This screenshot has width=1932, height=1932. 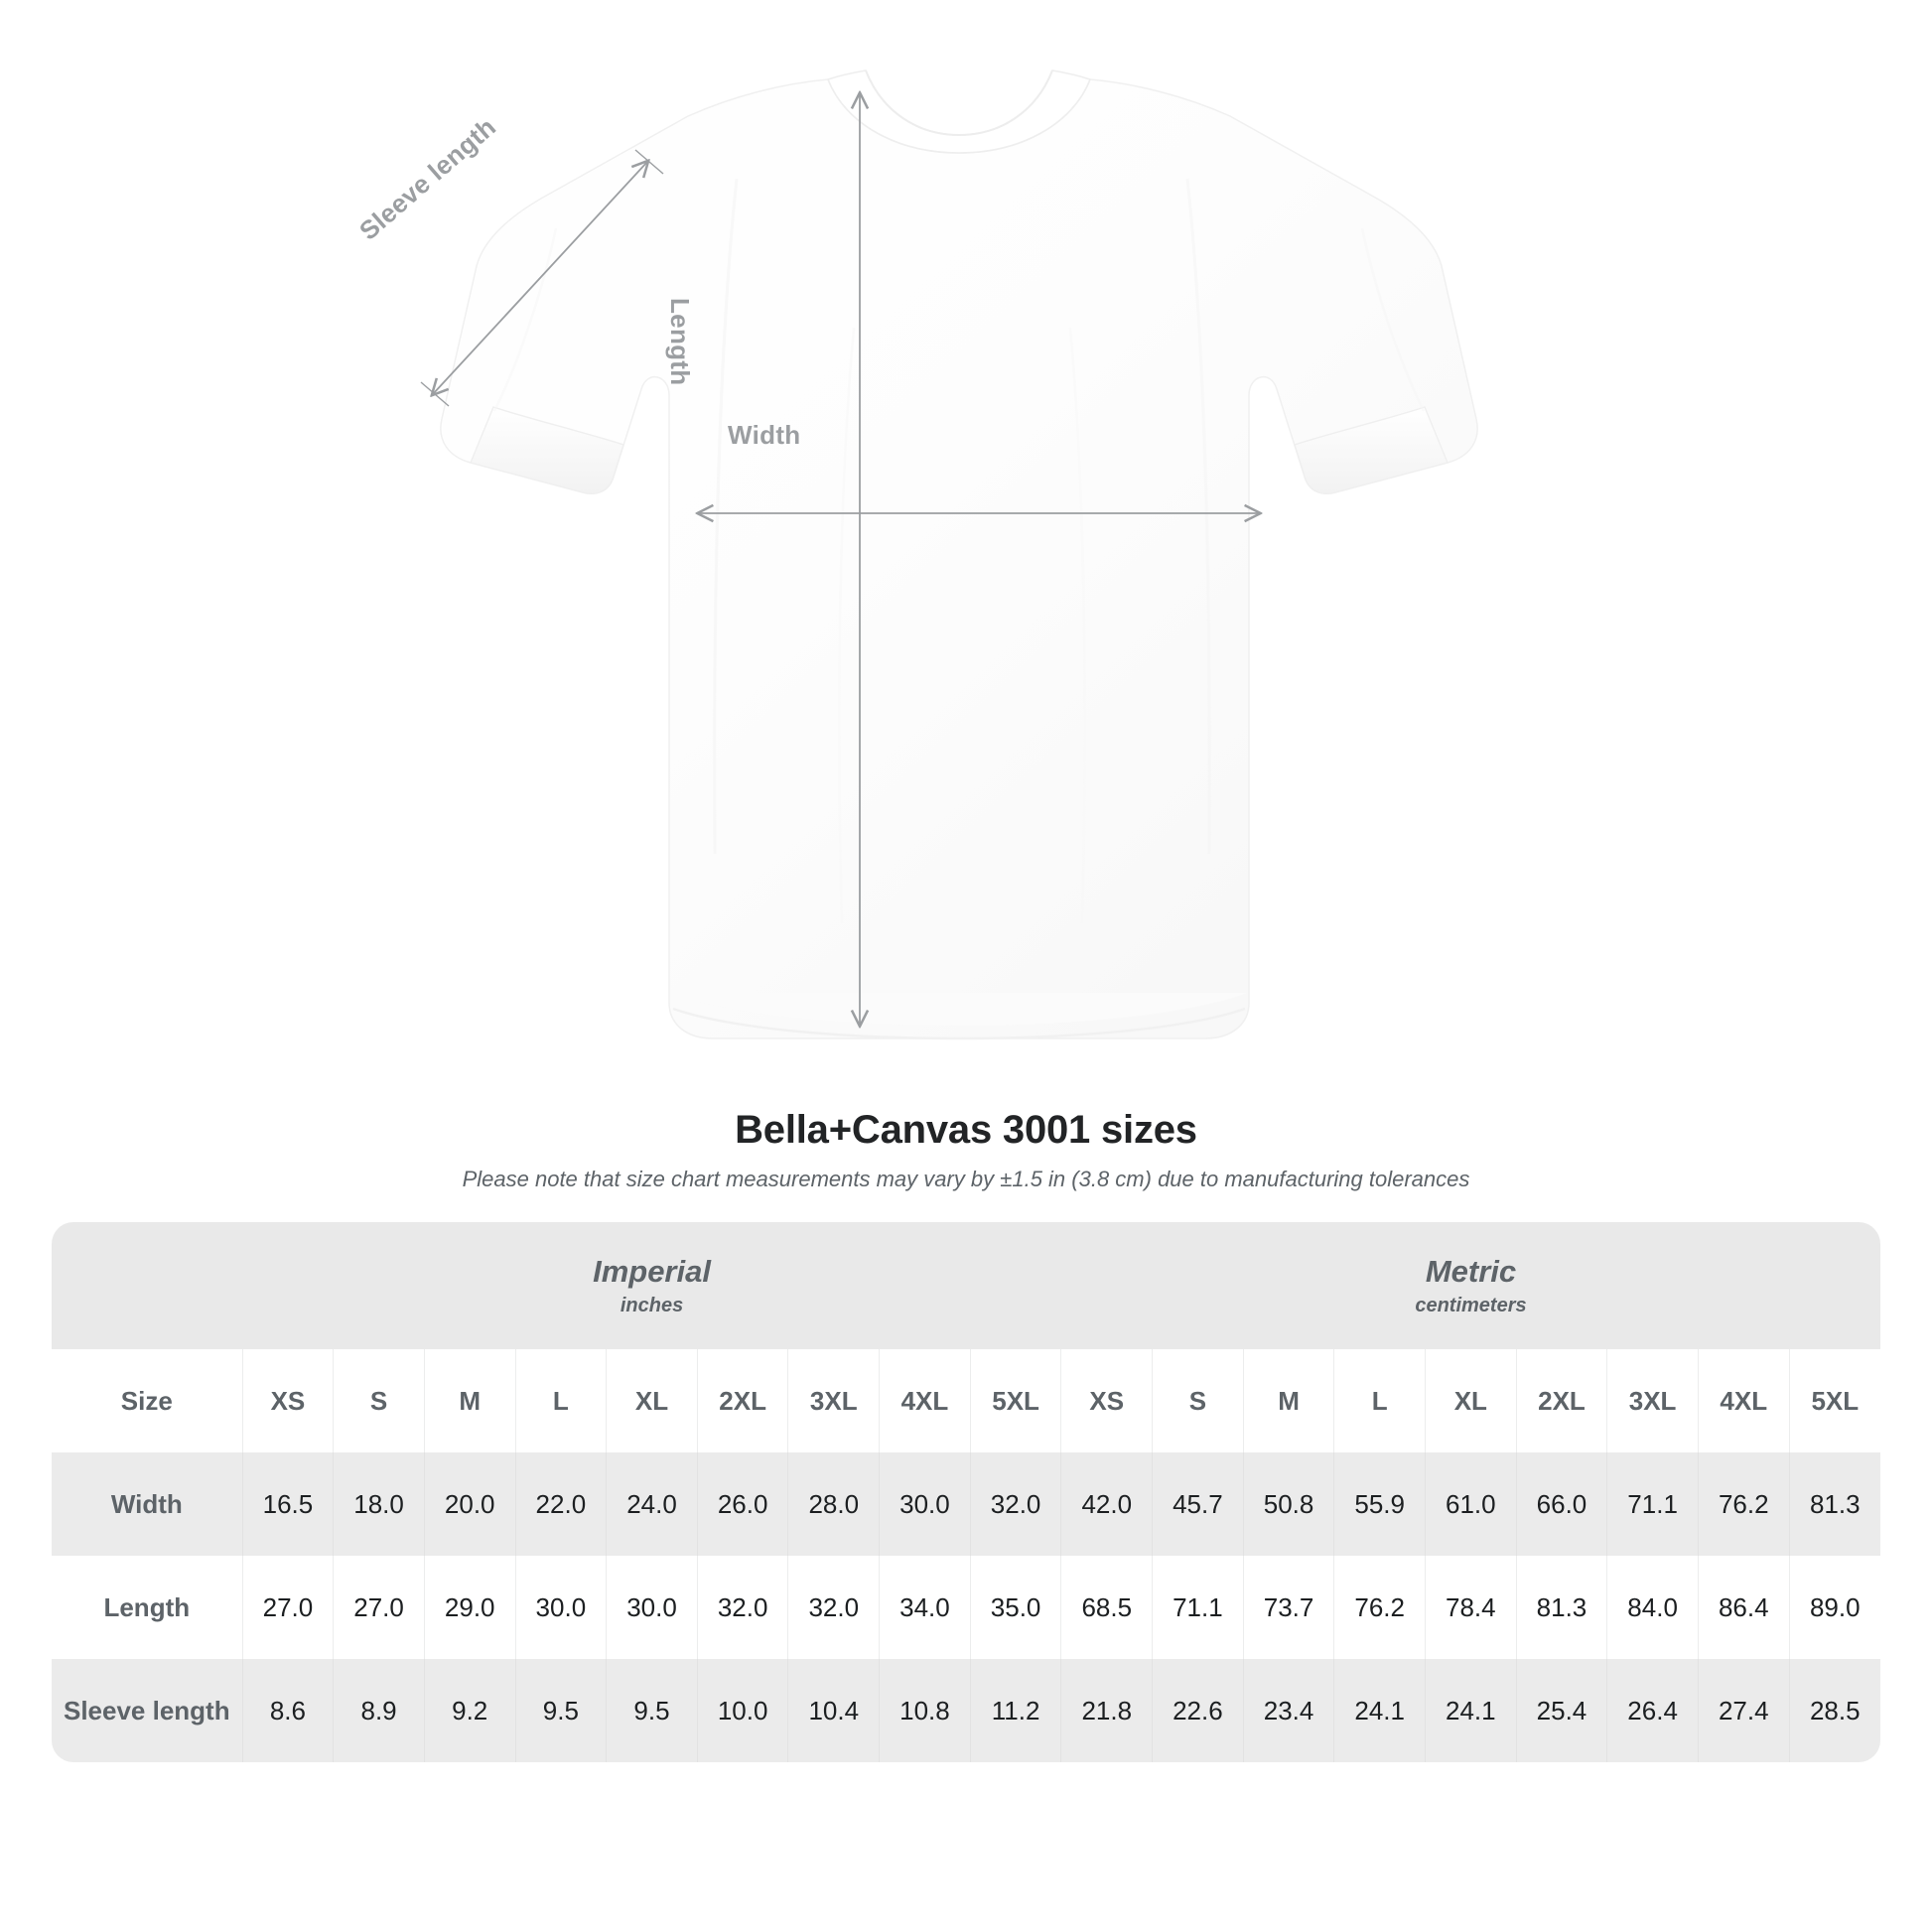 What do you see at coordinates (1471, 1271) in the screenshot?
I see `metric-name: Metric` at bounding box center [1471, 1271].